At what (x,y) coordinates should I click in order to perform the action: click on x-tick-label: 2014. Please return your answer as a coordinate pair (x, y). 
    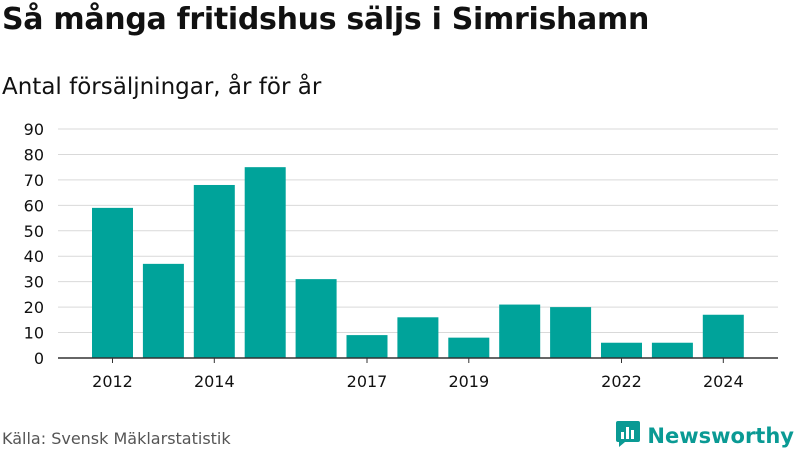
    Looking at the image, I should click on (214, 381).